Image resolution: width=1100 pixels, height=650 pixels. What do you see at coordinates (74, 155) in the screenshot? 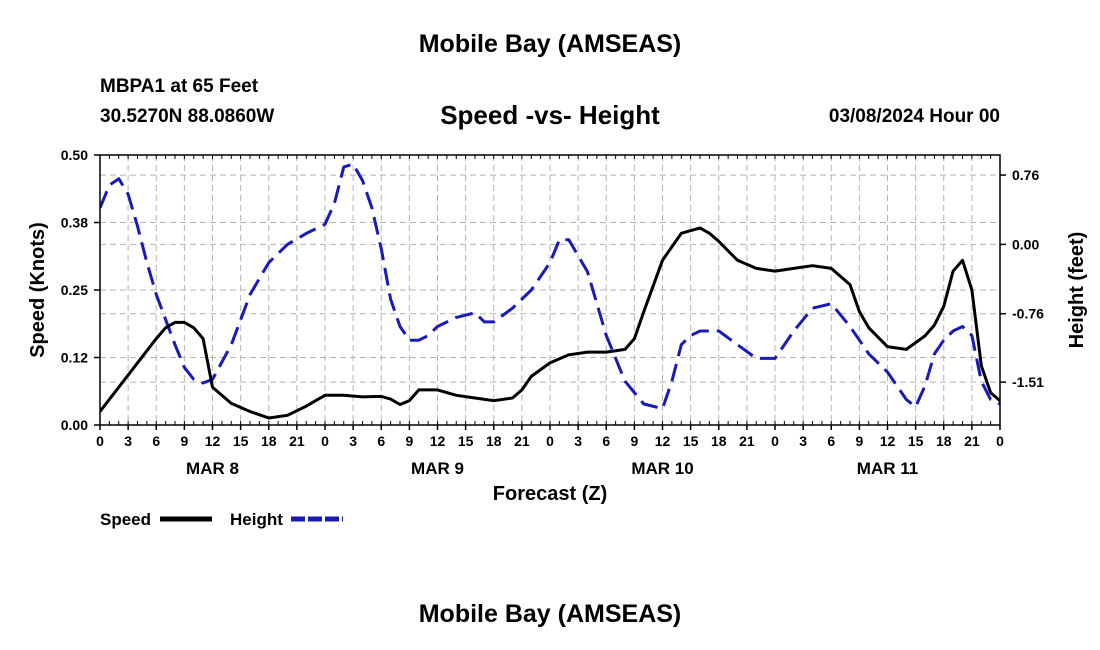
I see `y-tick-label: 0.50` at bounding box center [74, 155].